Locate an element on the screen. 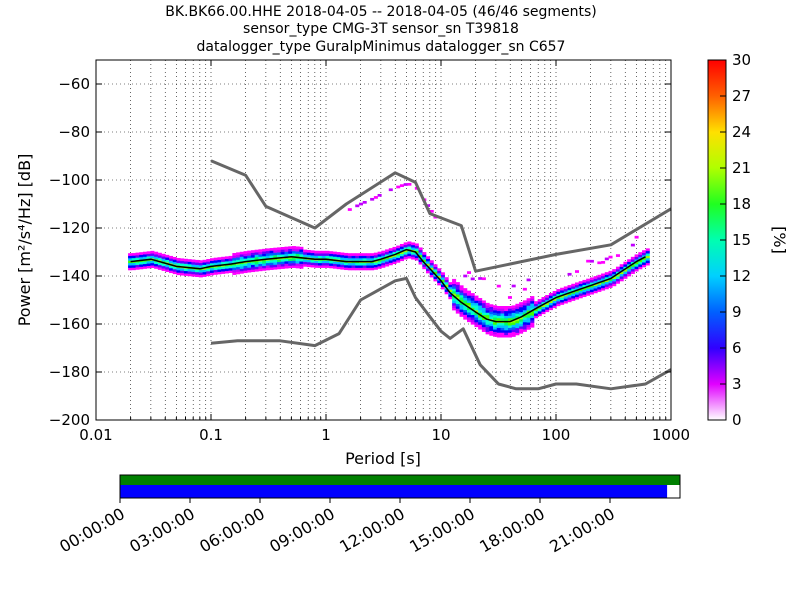 This screenshot has height=600, width=800. x-tick-label: 10 is located at coordinates (440, 435).